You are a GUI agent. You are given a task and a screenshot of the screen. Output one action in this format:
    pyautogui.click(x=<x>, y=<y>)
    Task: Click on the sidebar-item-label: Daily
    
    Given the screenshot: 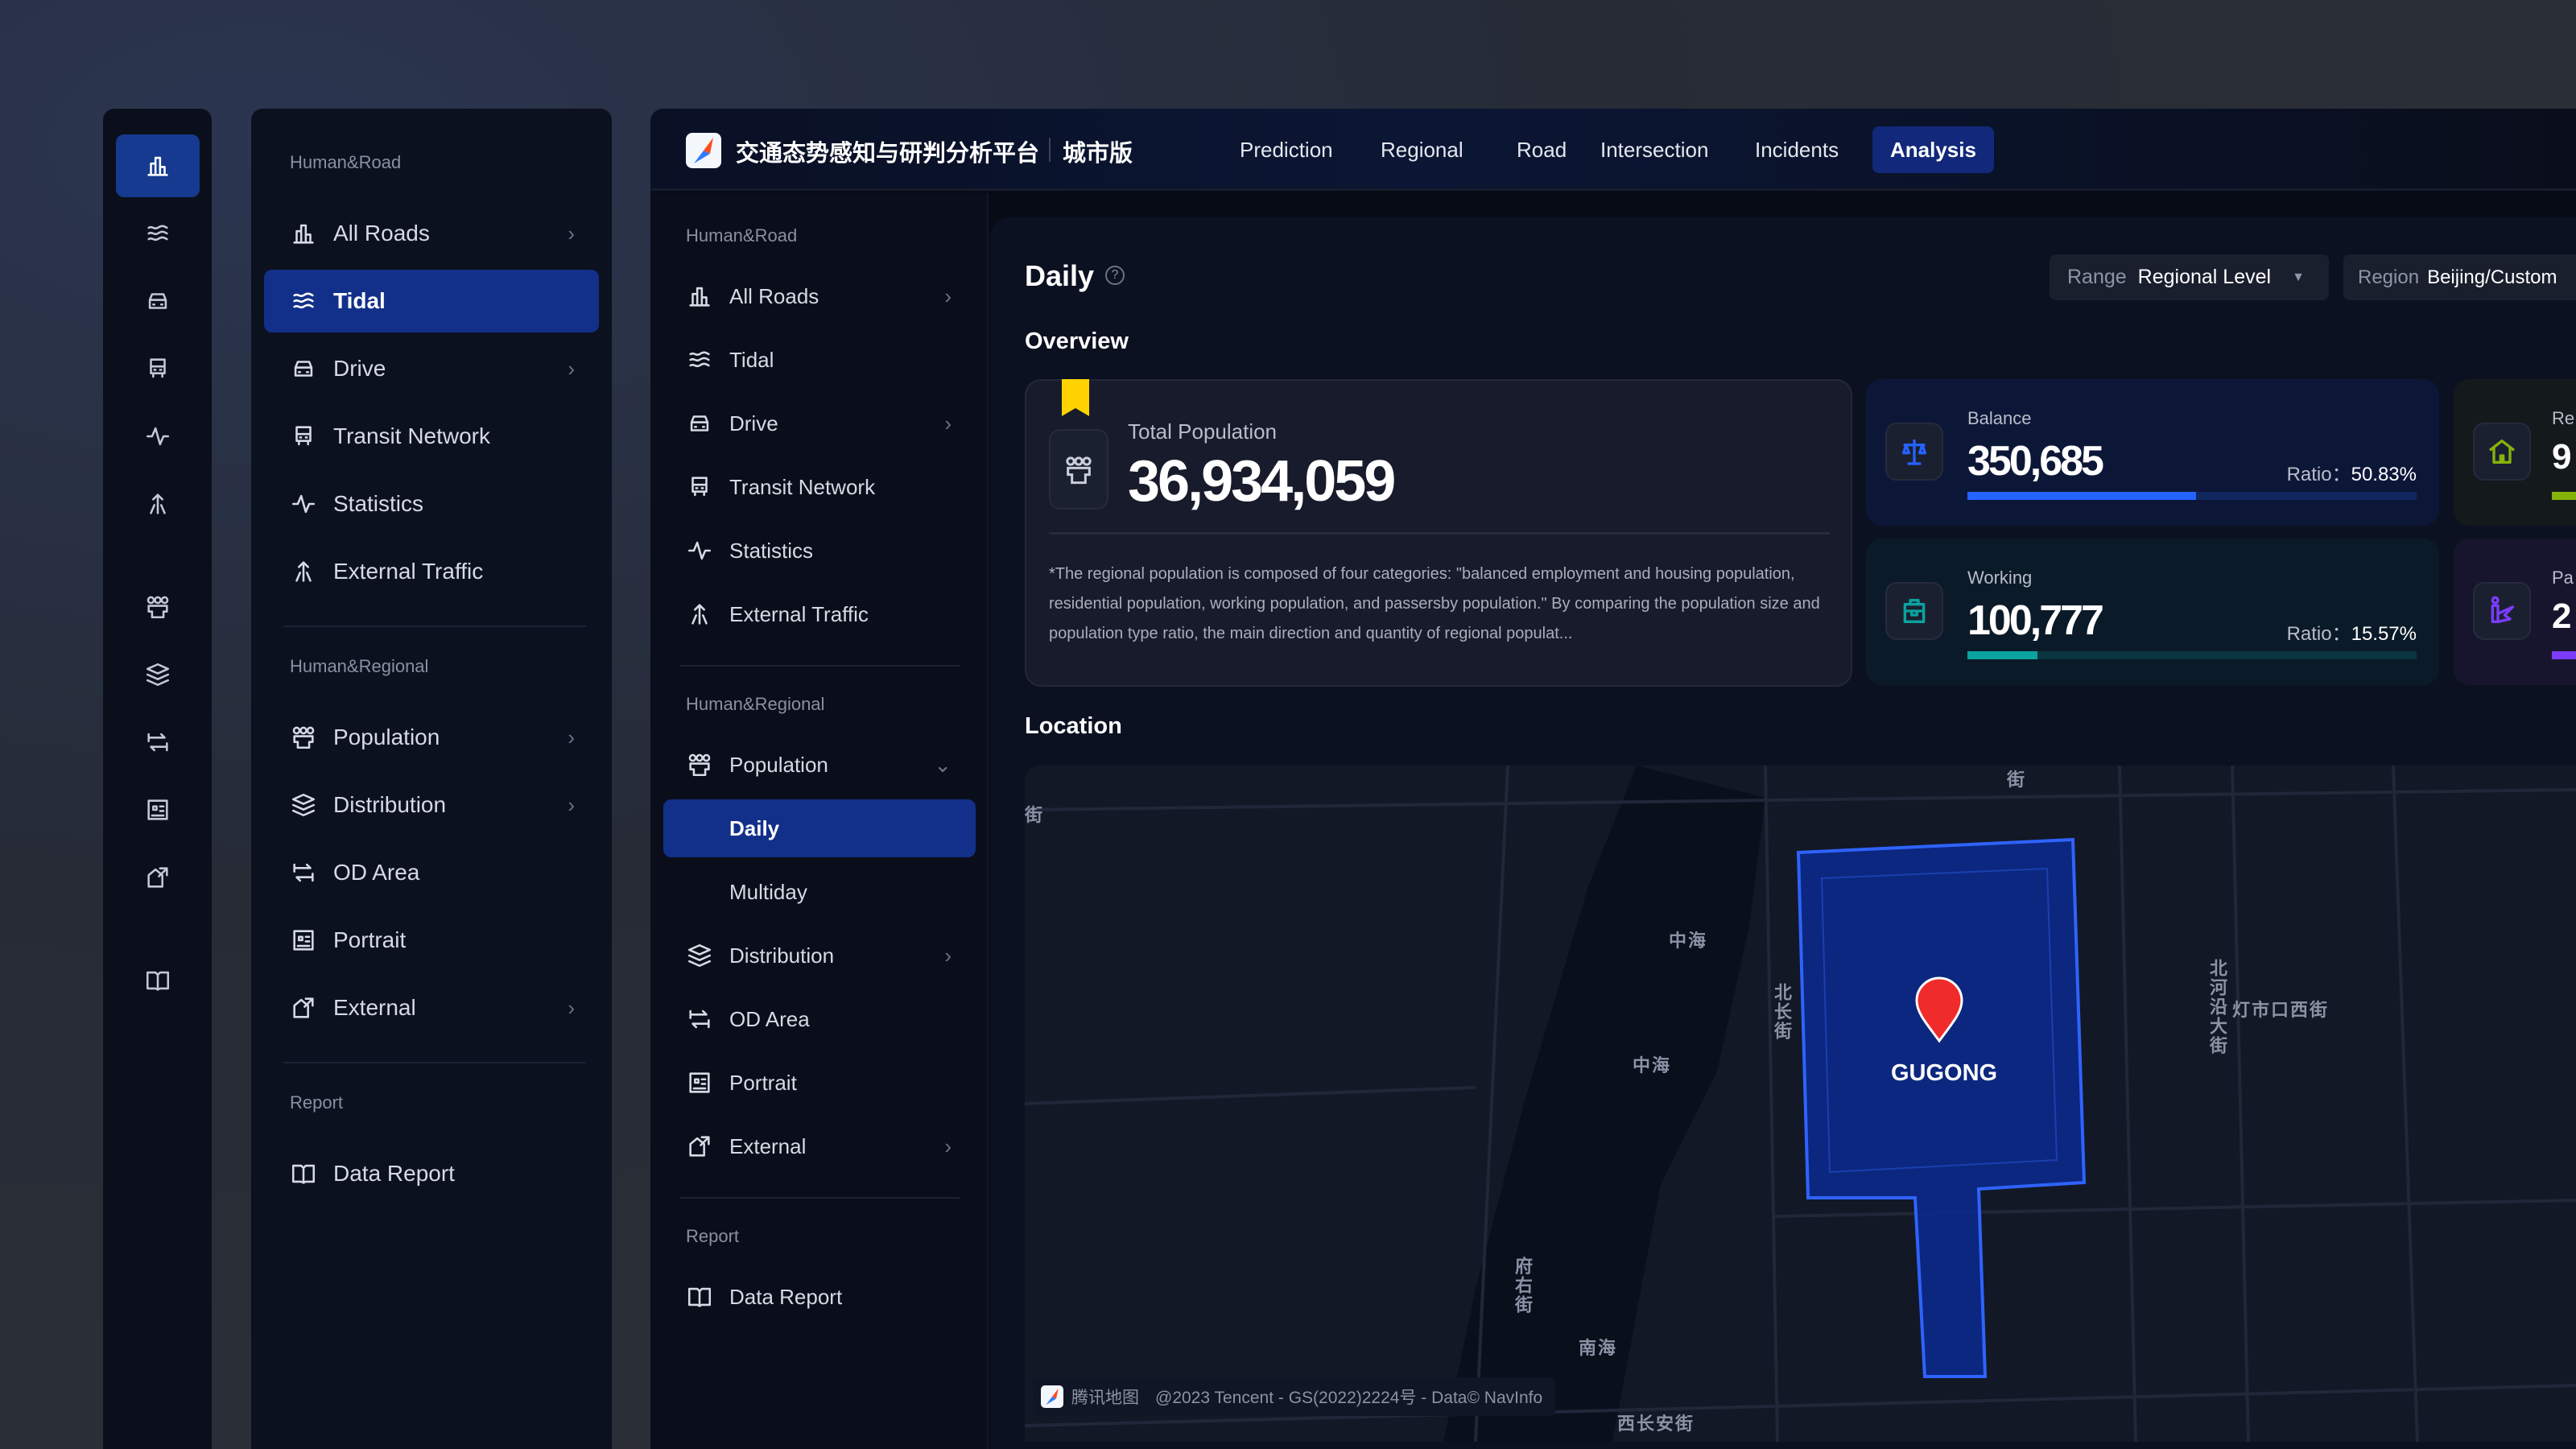 What is the action you would take?
    pyautogui.click(x=754, y=827)
    